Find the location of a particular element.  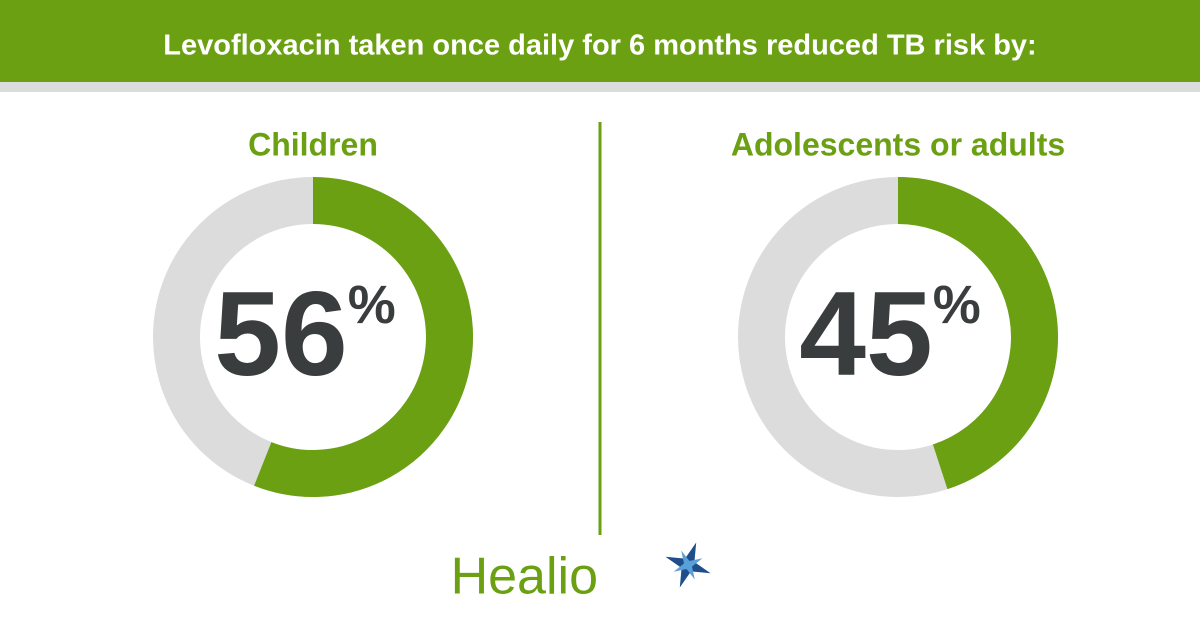

value-label: 56% is located at coordinates (305, 334).